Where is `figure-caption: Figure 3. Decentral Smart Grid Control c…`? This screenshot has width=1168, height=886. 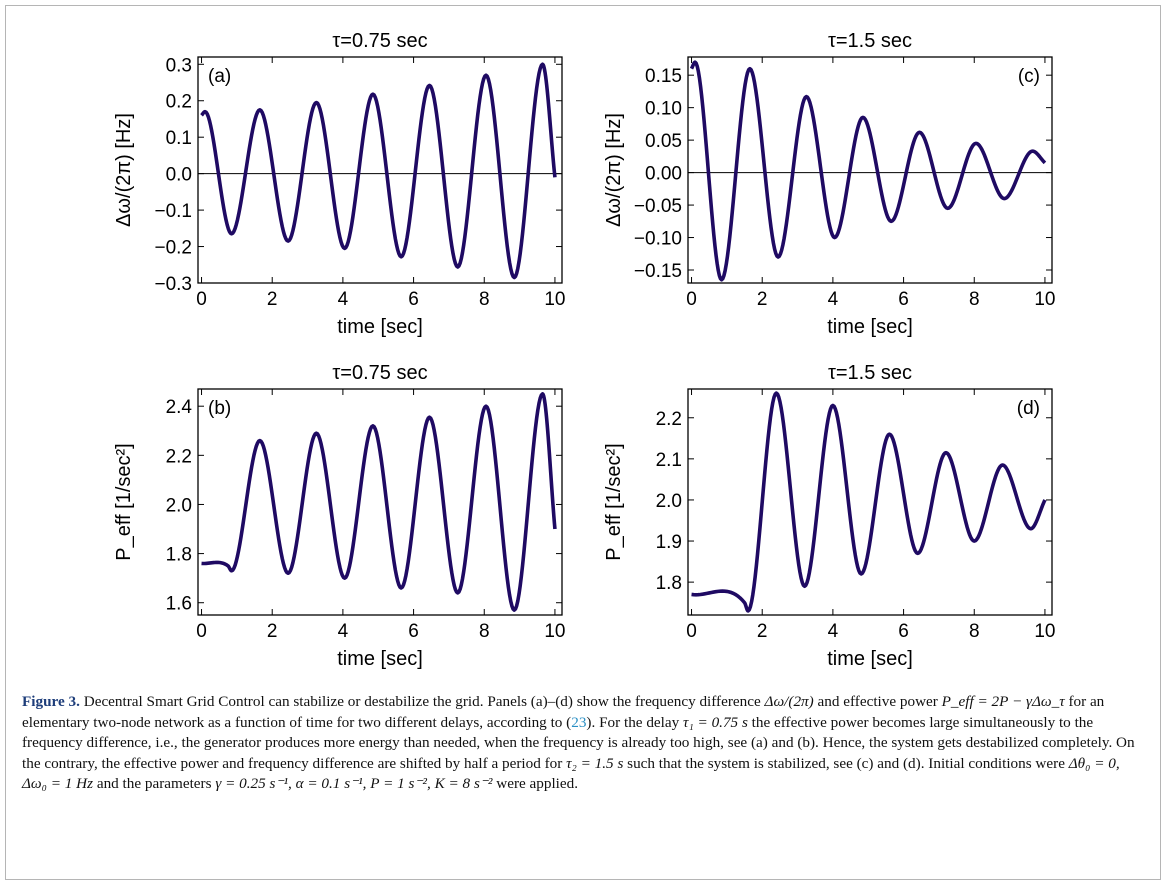
figure-caption: Figure 3. Decentral Smart Grid Control c… is located at coordinates (585, 743).